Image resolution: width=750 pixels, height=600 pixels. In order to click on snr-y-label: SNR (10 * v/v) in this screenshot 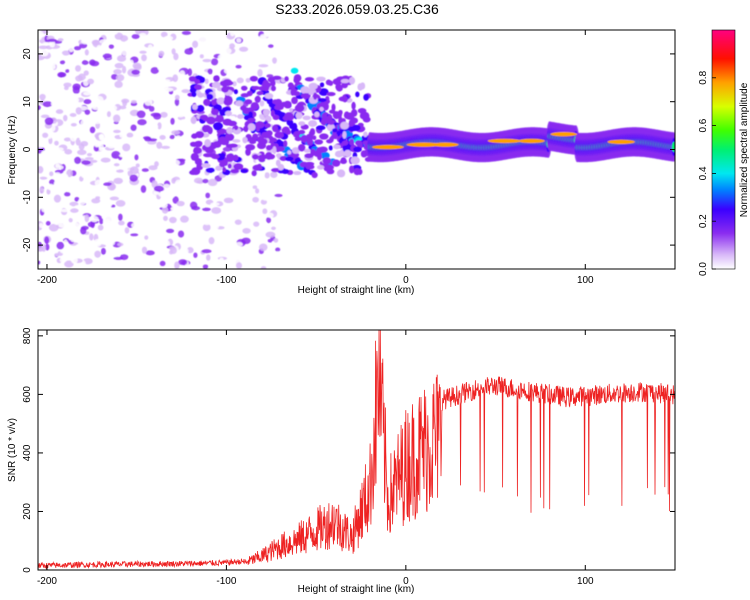, I will do `click(12, 450)`.